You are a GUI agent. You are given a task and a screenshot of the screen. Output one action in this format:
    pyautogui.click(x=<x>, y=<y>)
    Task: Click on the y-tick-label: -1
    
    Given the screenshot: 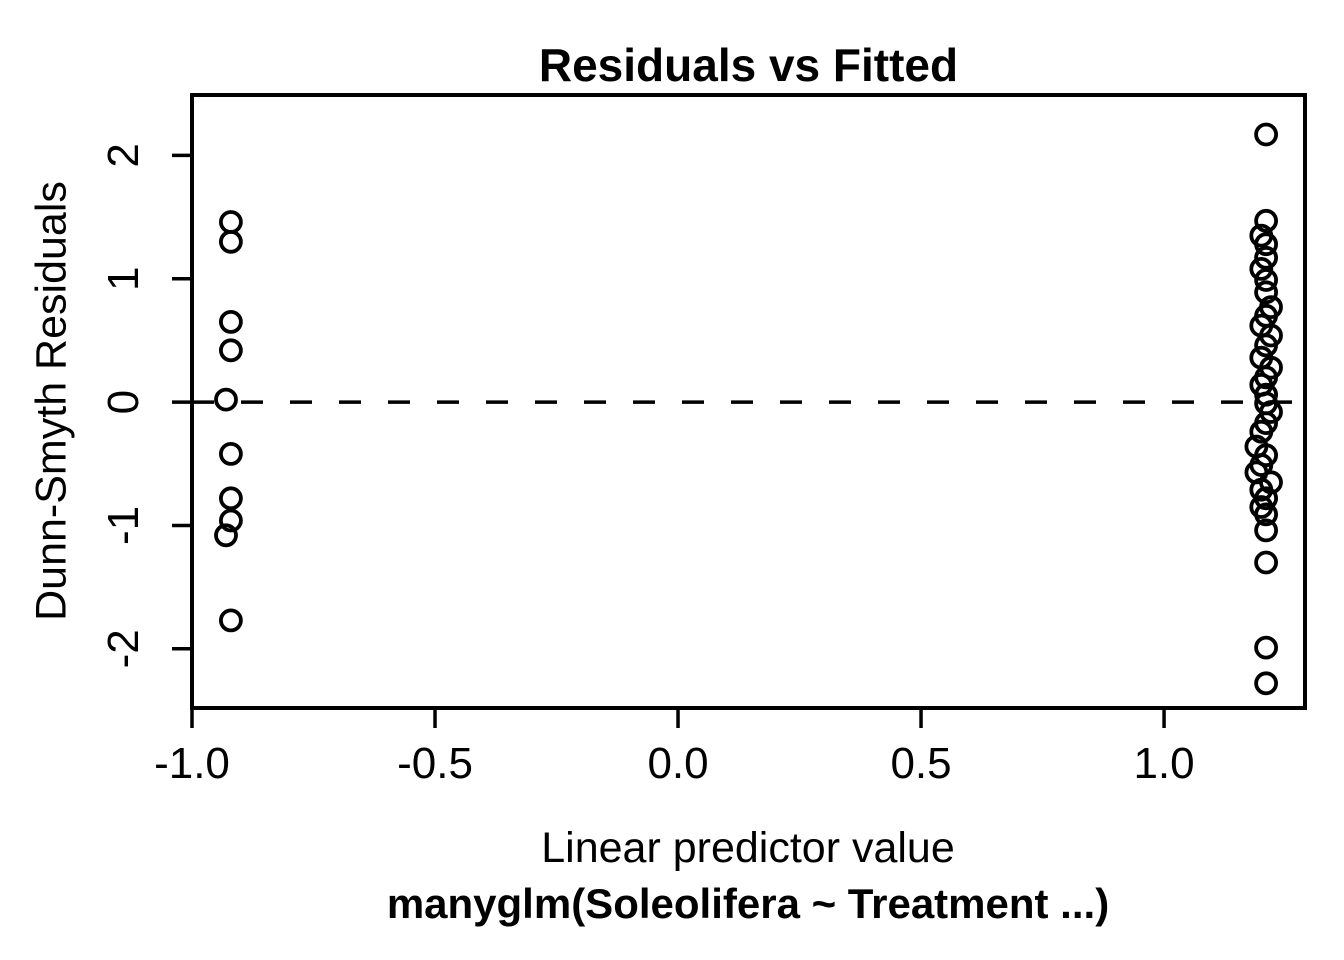 What is the action you would take?
    pyautogui.click(x=123, y=525)
    